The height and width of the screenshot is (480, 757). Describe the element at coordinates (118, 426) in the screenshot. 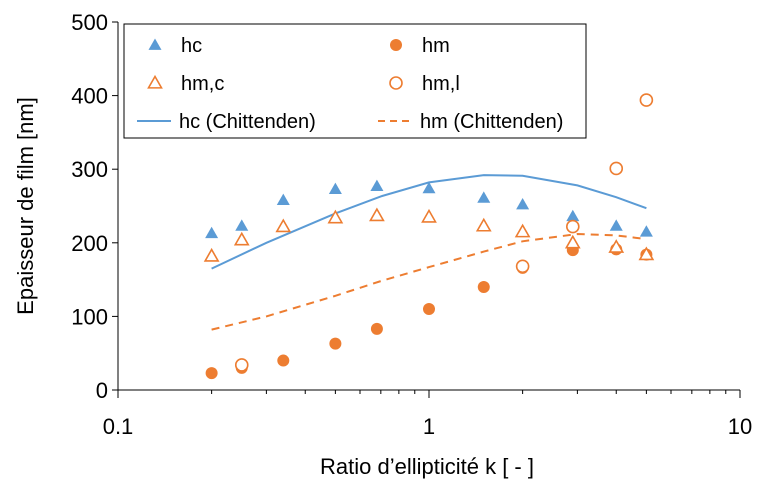

I see `x-tick-label: 0.1` at that location.